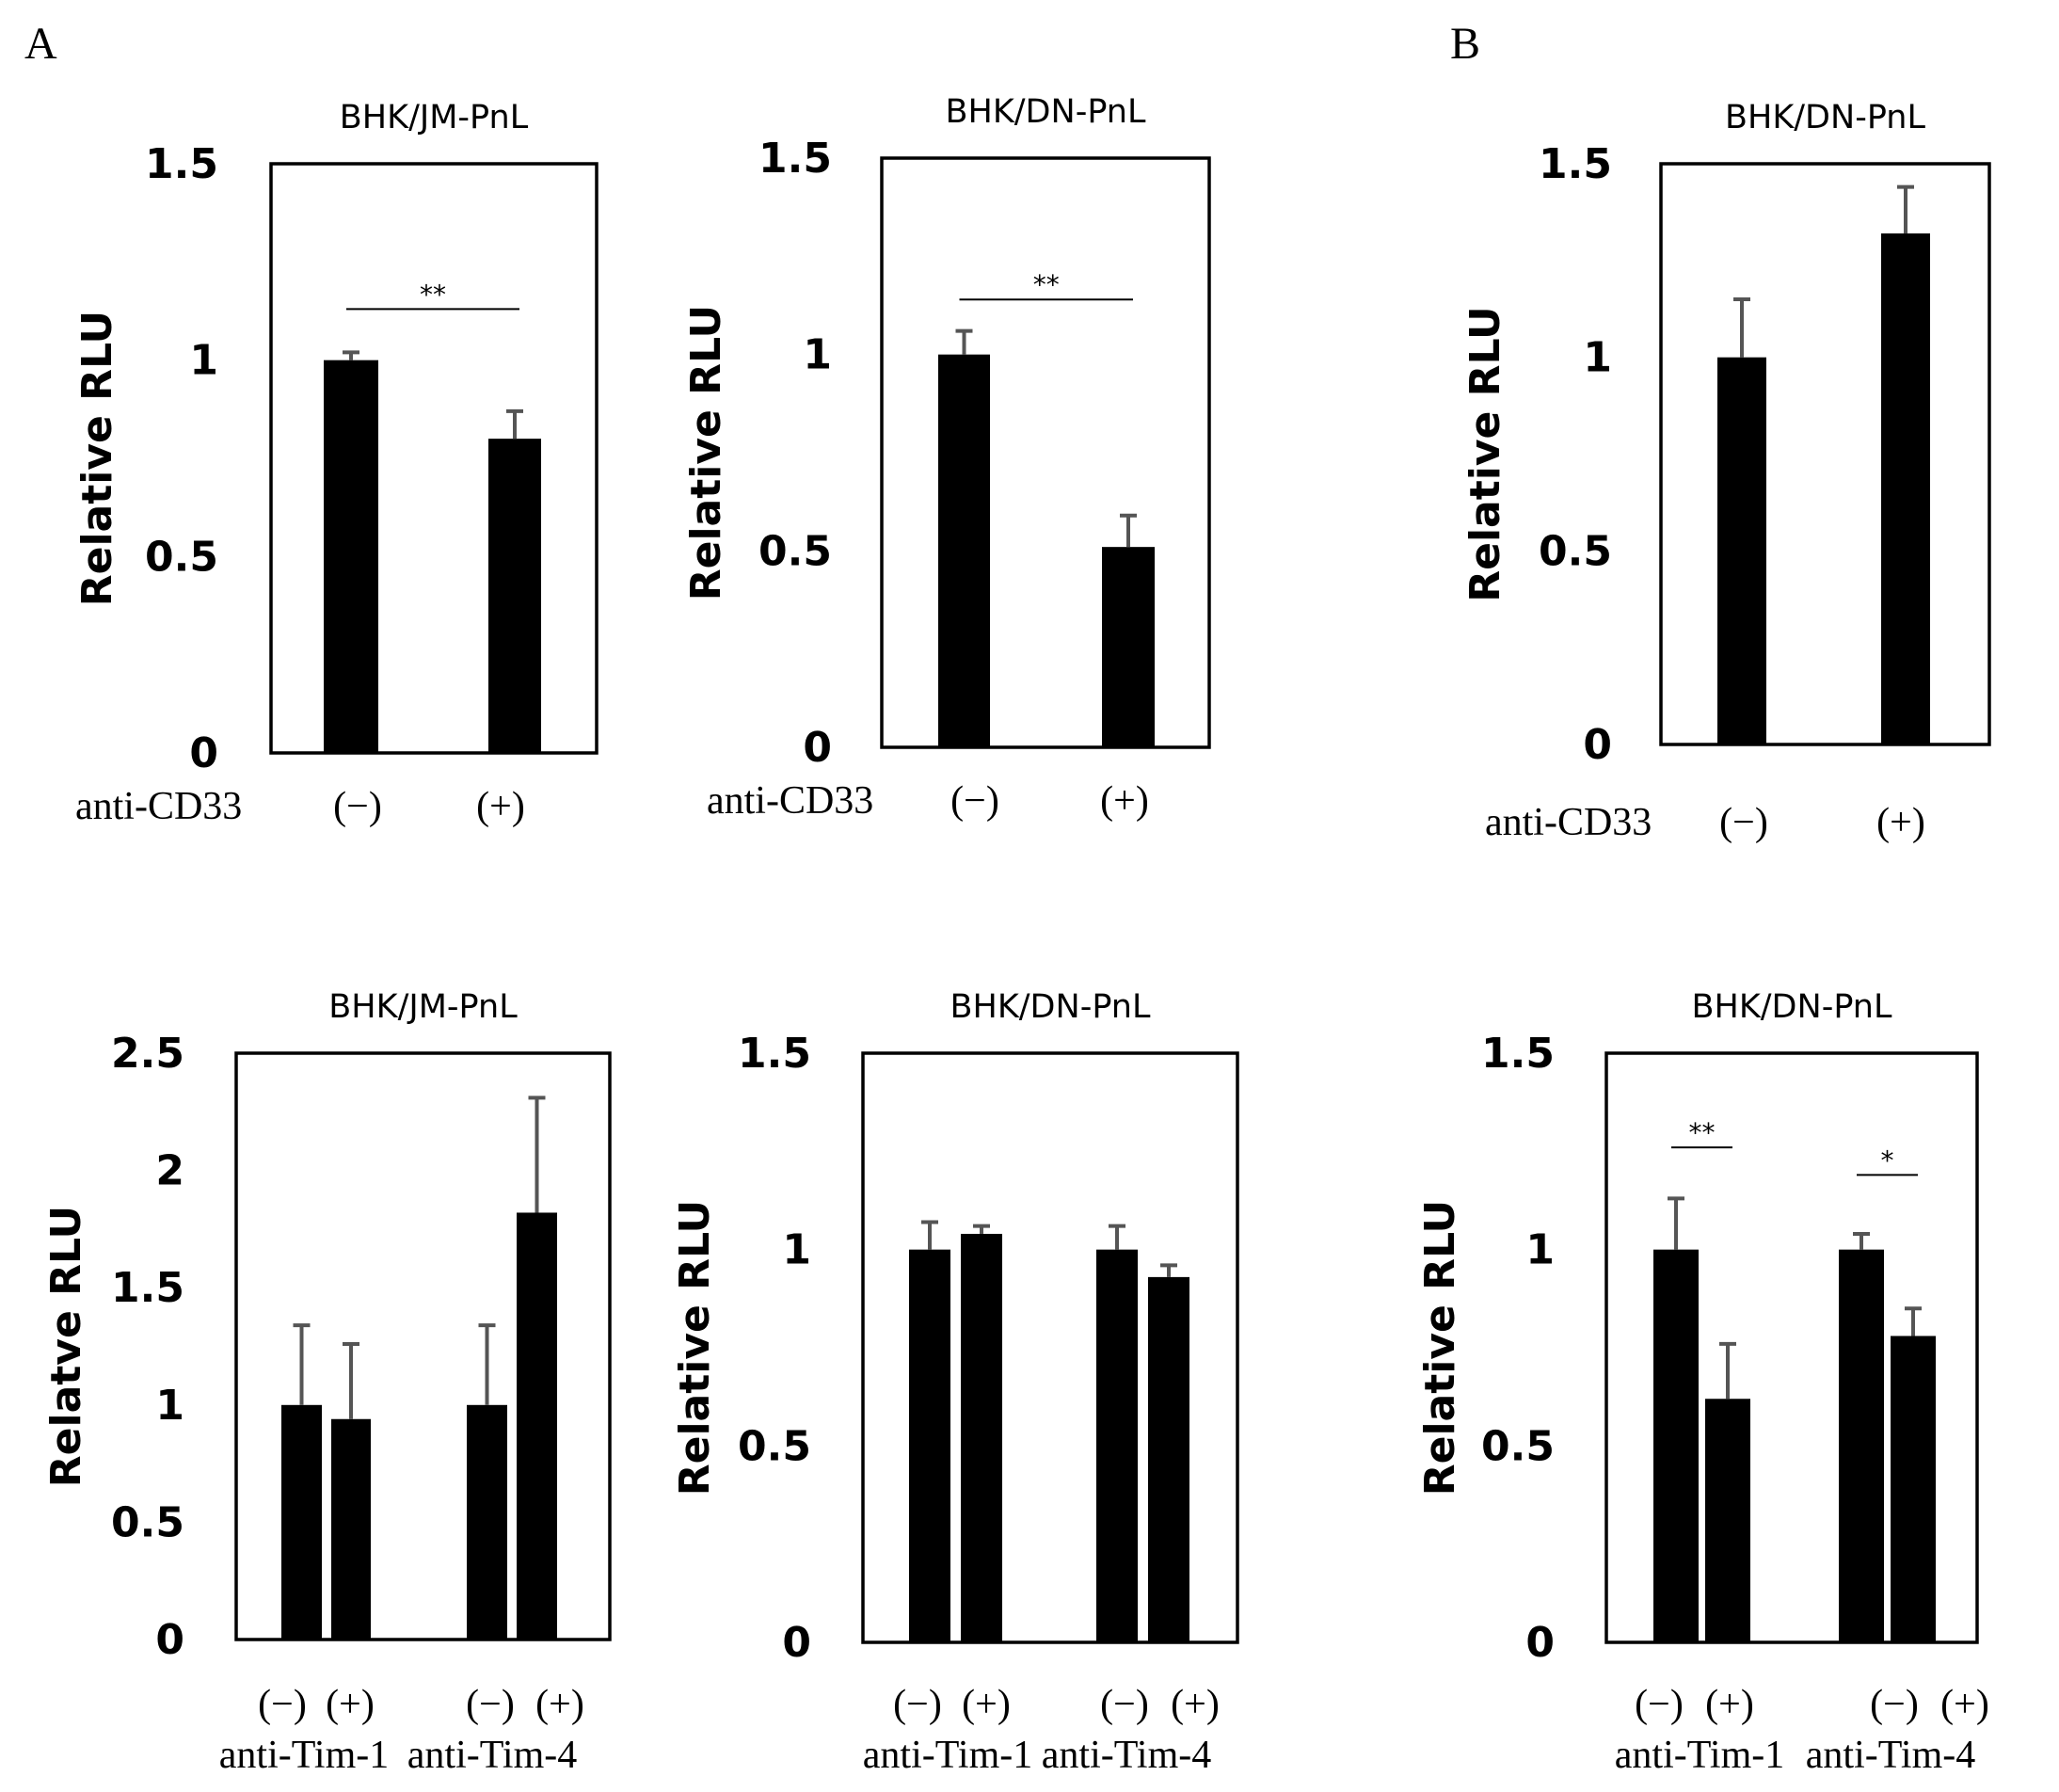 This screenshot has width=2059, height=1792. I want to click on panel-label-b: B, so click(1465, 44).